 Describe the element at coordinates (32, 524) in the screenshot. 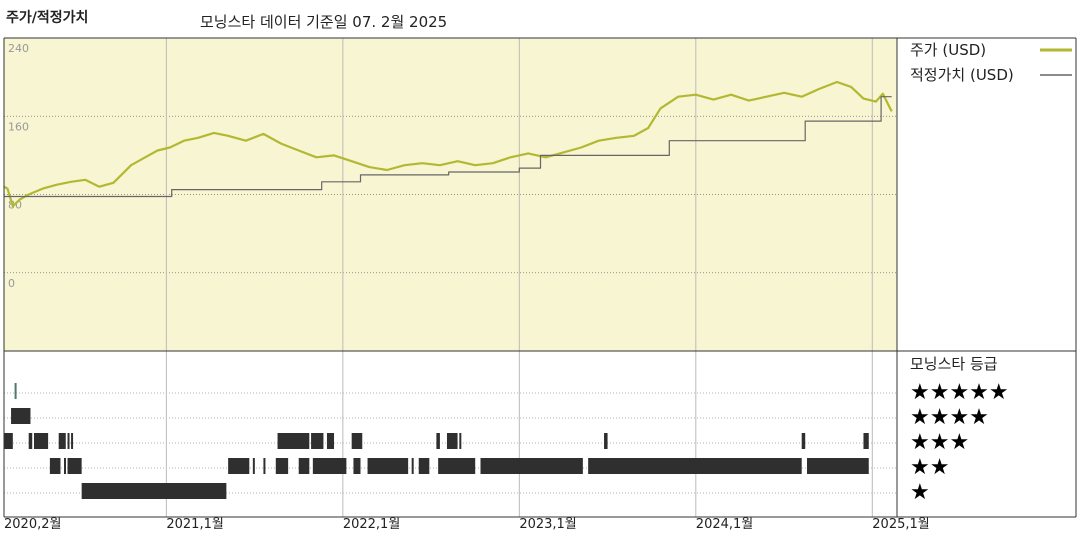

I see `x-tick-label: 2020,2월` at that location.